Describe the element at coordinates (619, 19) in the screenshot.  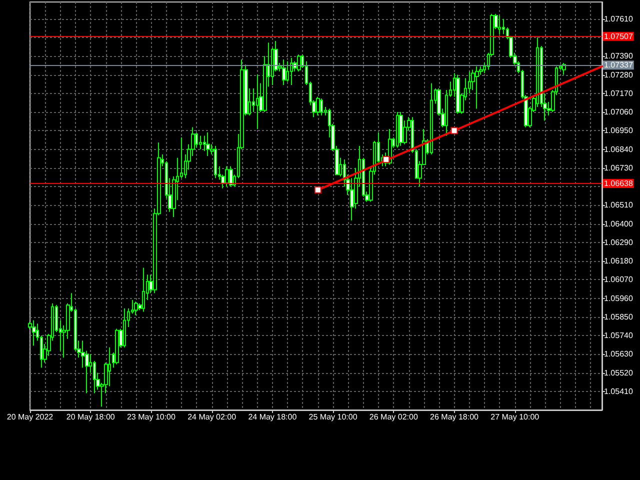
I see `y-tick-label: 1.07610` at that location.